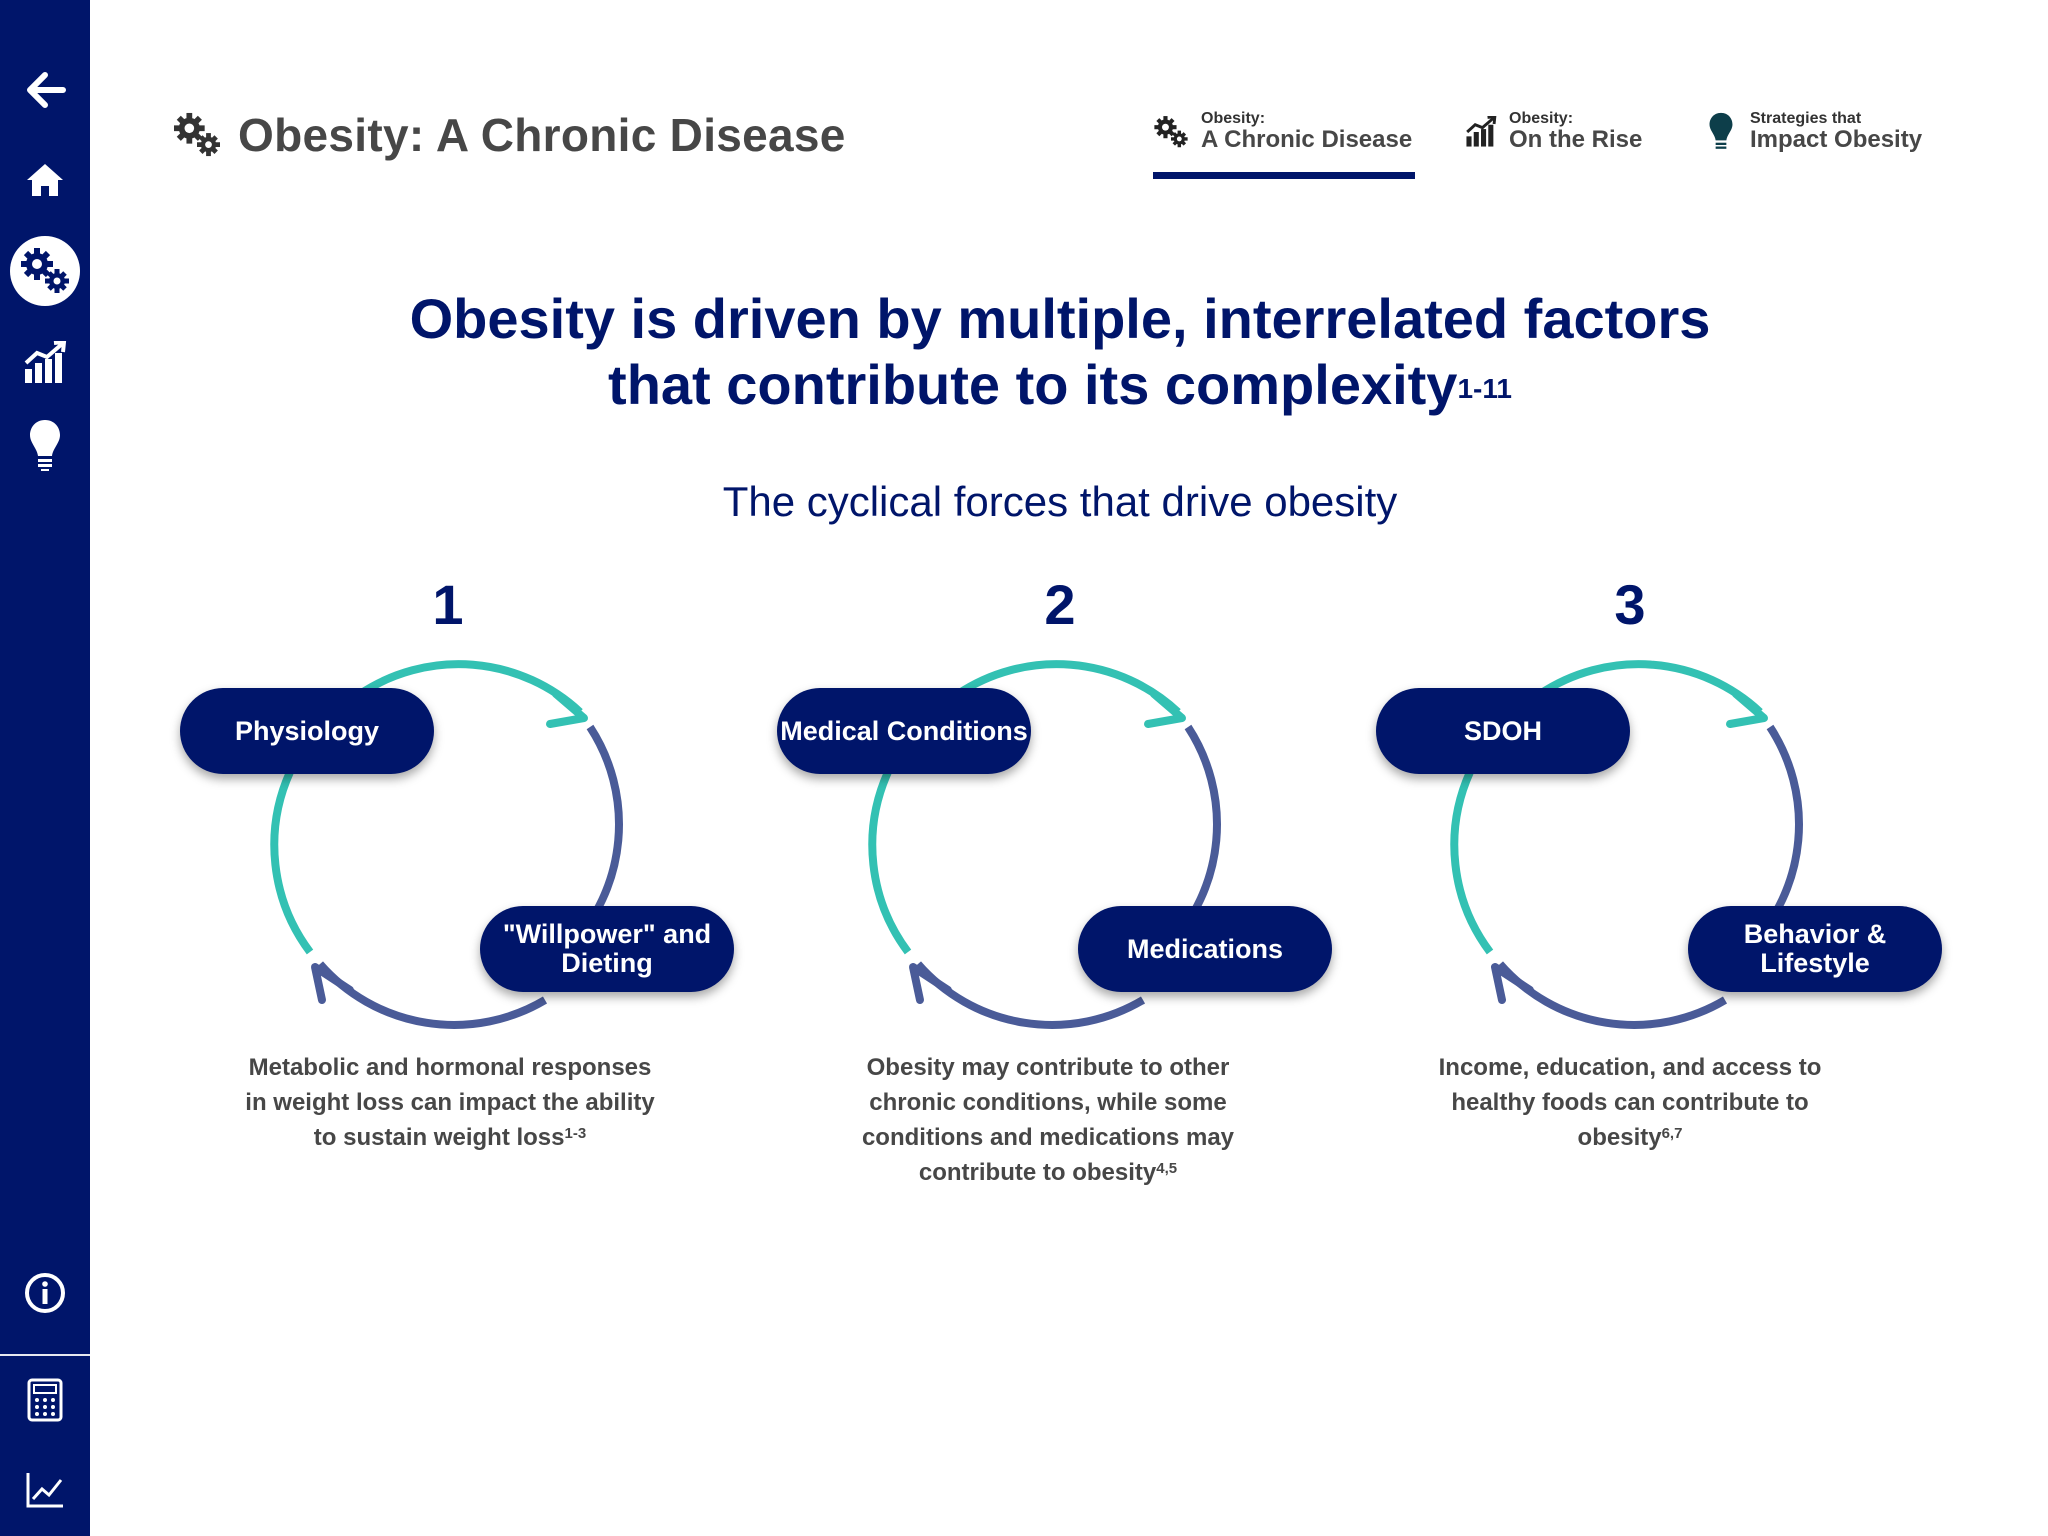 The width and height of the screenshot is (2048, 1536). I want to click on reference: 6,7, so click(1672, 1133).